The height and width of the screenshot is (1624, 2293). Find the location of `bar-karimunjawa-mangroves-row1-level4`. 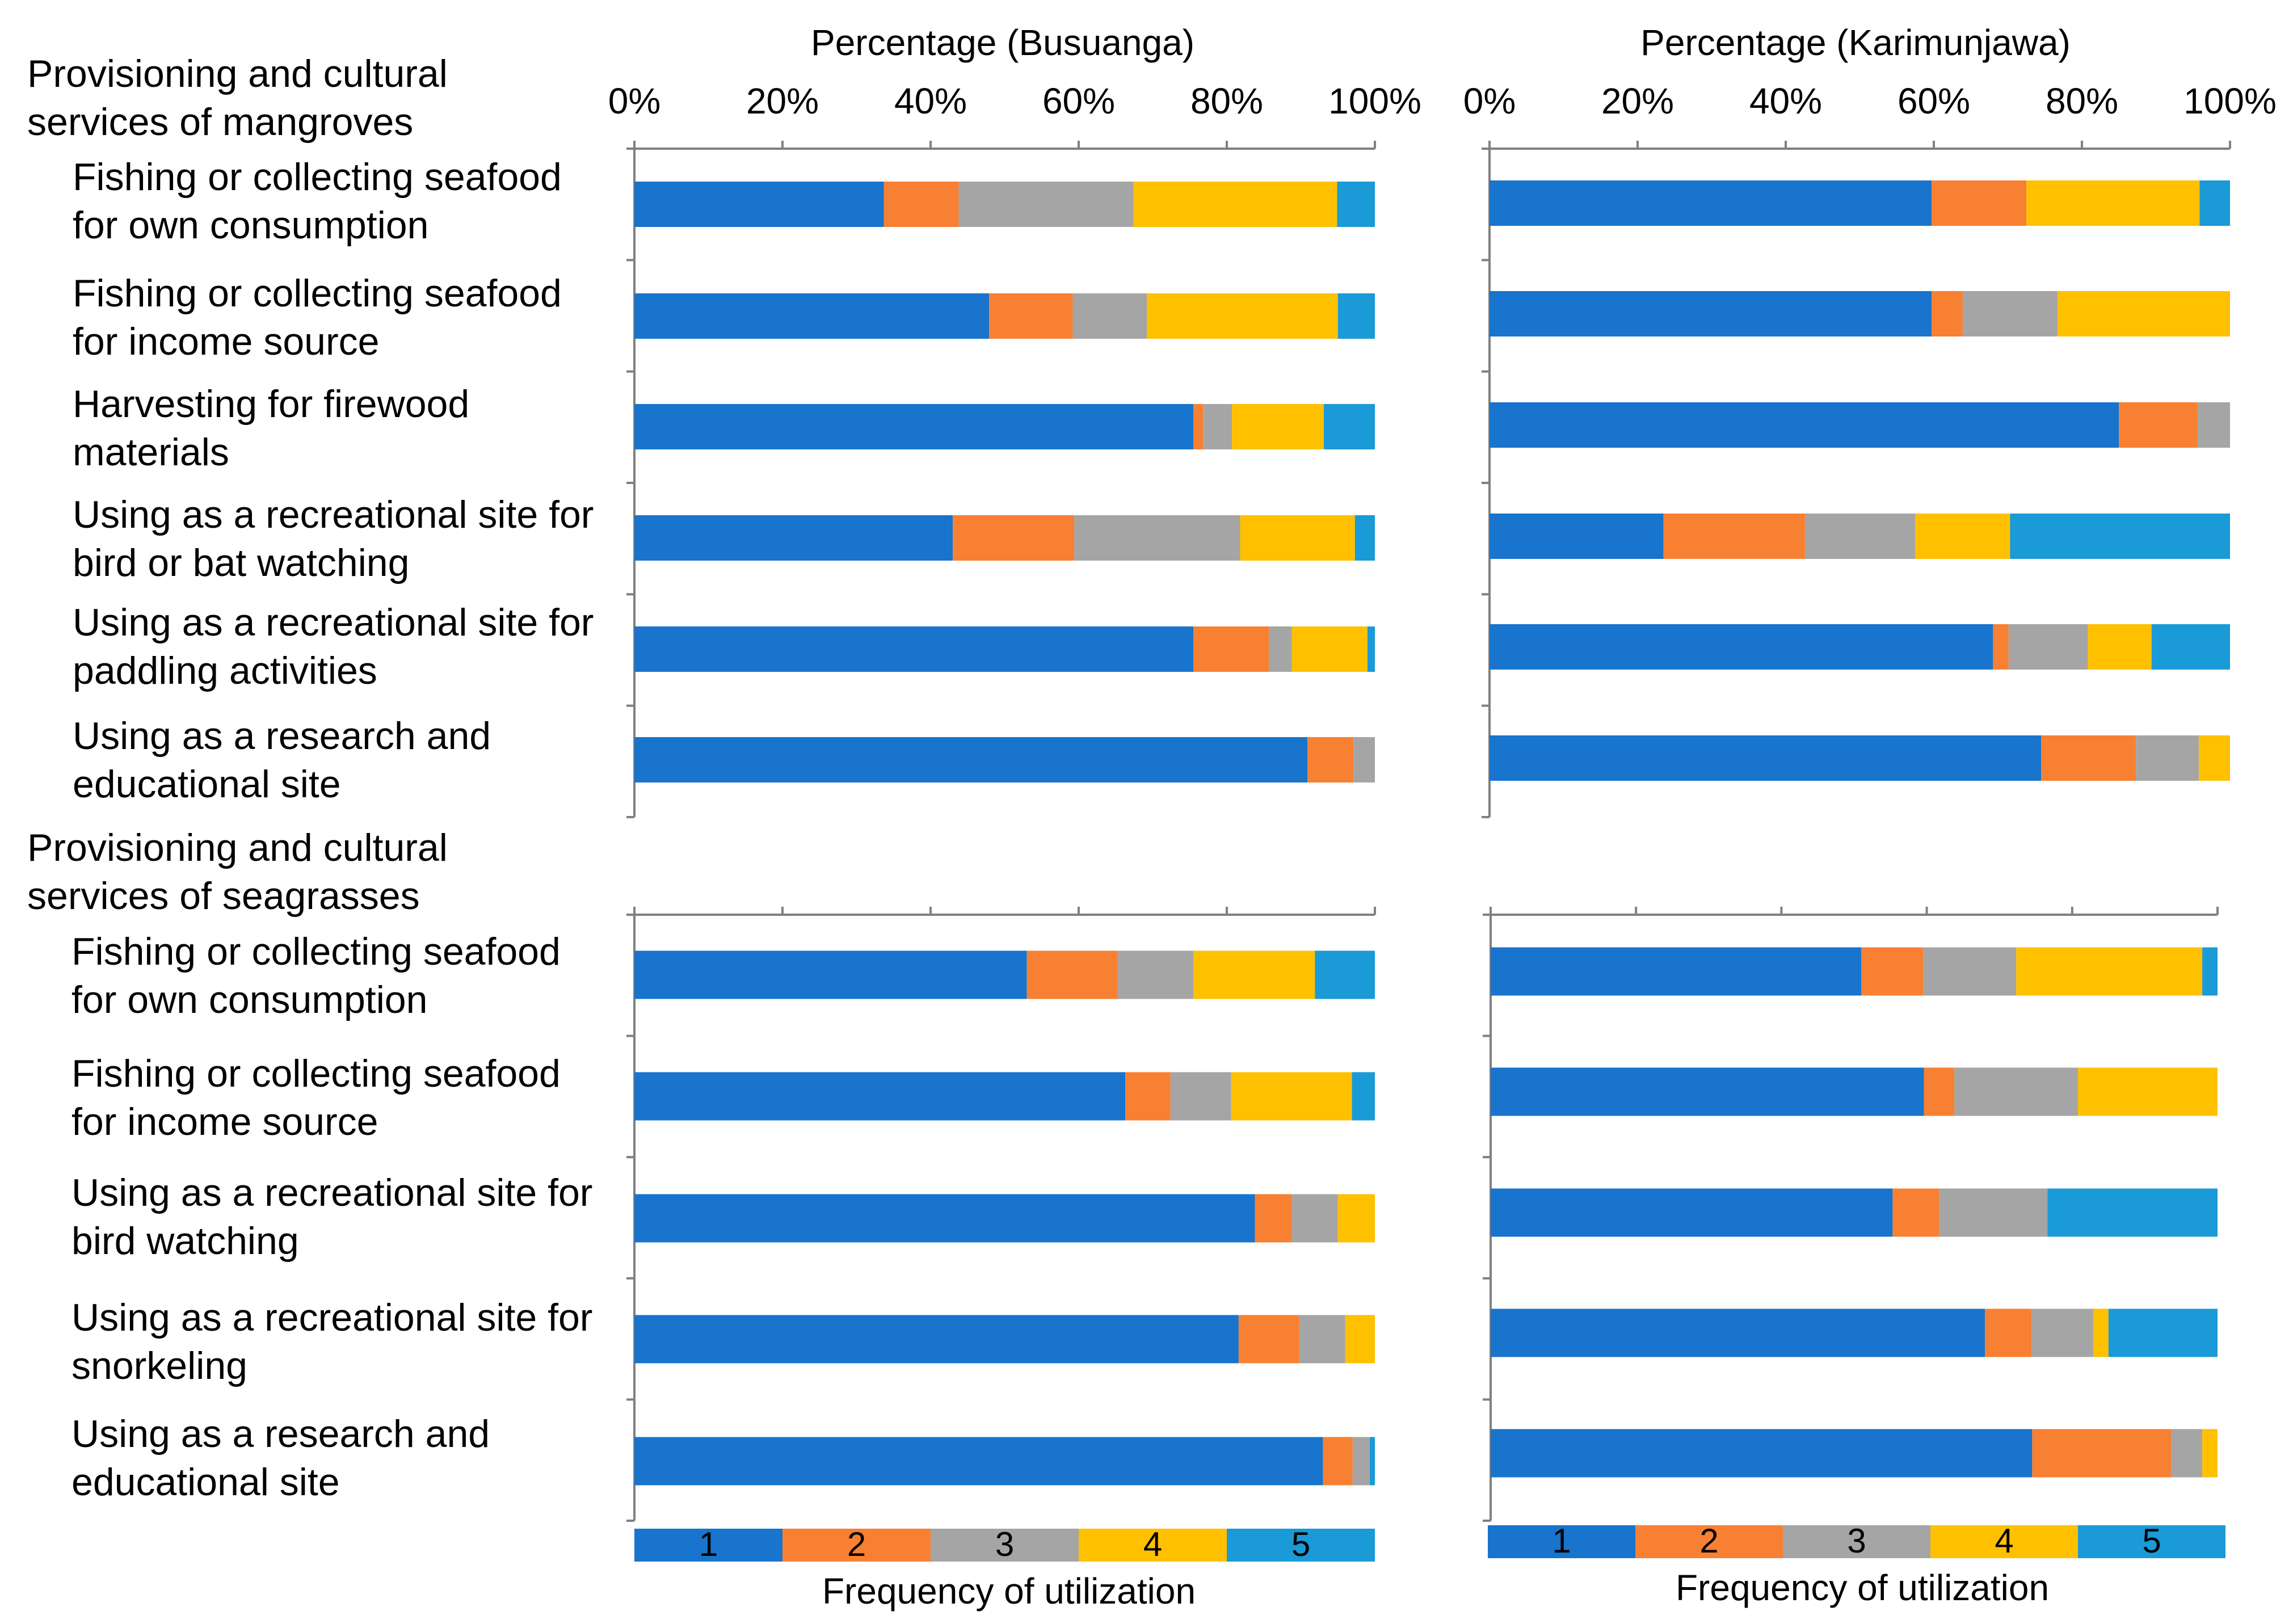

bar-karimunjawa-mangroves-row1-level4 is located at coordinates (2143, 313).